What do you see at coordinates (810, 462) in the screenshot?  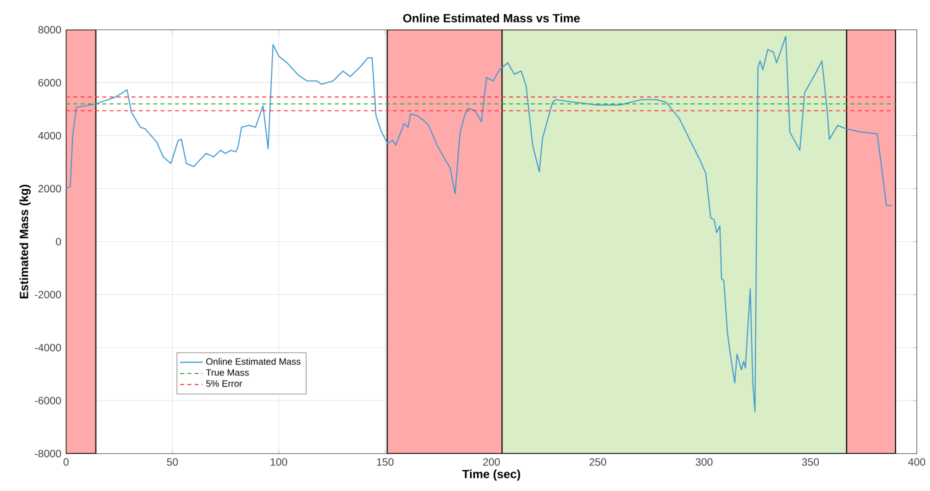 I see `x-tick-label: 350` at bounding box center [810, 462].